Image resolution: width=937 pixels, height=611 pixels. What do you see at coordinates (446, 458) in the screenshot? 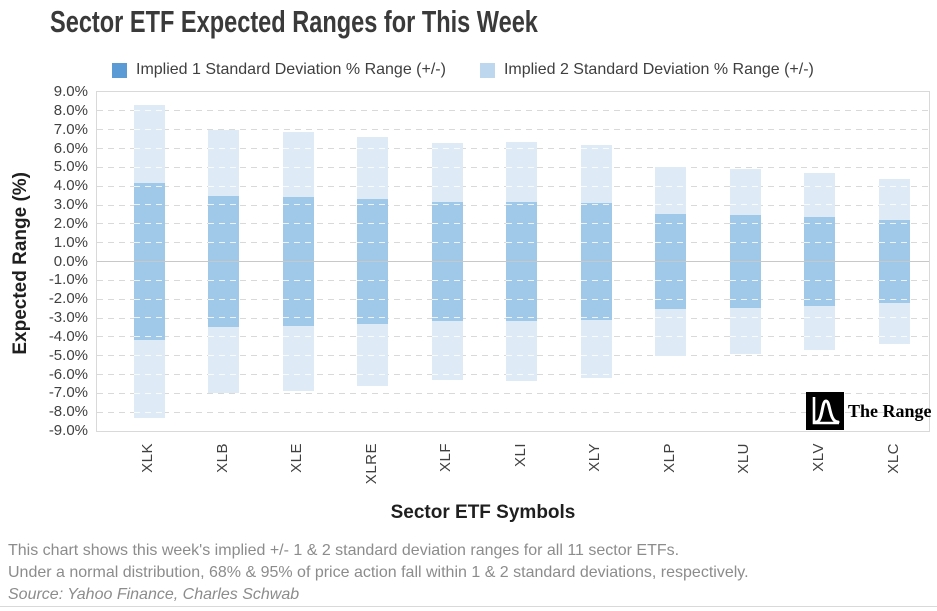
I see `x-tick-XLF: XLF` at bounding box center [446, 458].